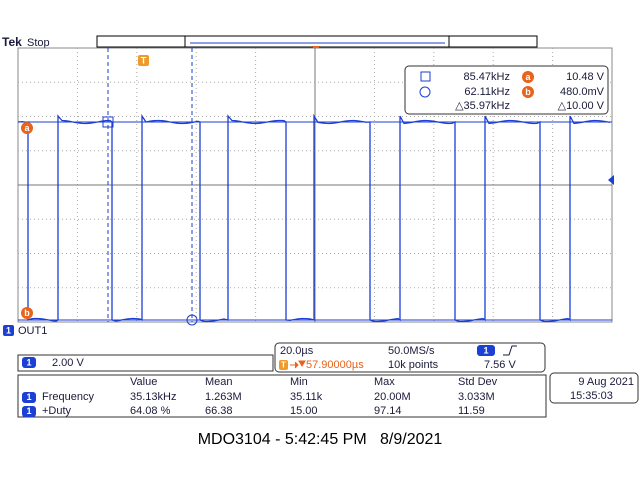  What do you see at coordinates (585, 77) in the screenshot?
I see `cursor-value: 10.48 V` at bounding box center [585, 77].